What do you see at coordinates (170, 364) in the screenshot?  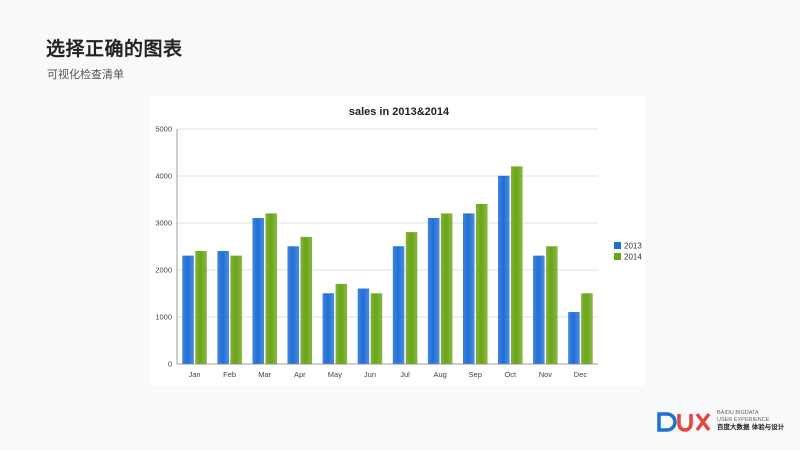 I see `y-tick-label: 0` at bounding box center [170, 364].